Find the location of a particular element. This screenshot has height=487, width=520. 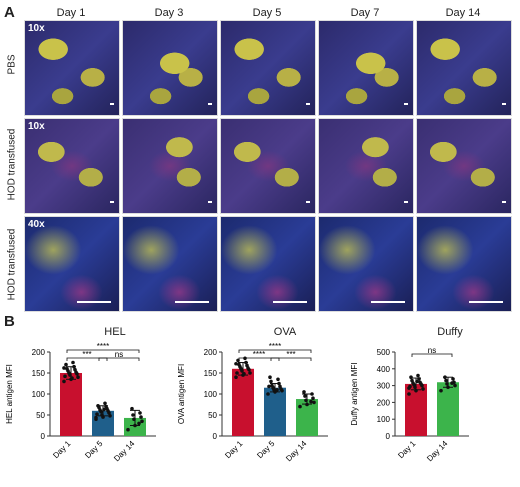

y-tick-label: 400 is located at coordinates (384, 369).